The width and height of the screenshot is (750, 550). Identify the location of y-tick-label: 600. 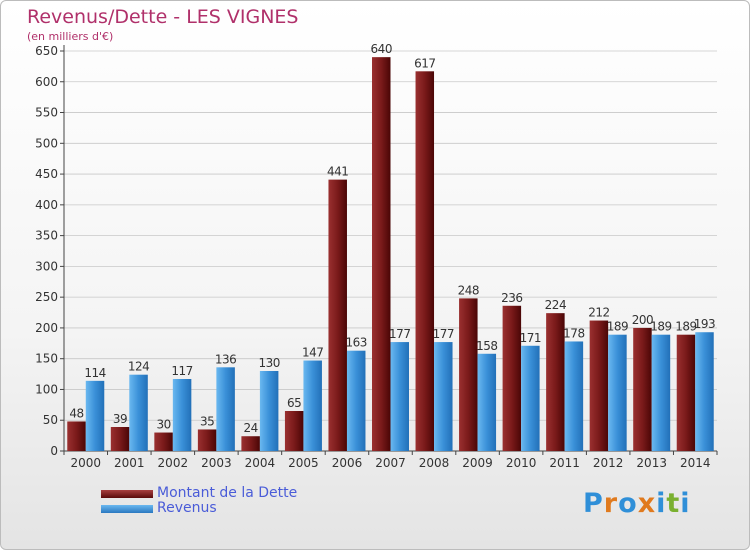
(46, 82).